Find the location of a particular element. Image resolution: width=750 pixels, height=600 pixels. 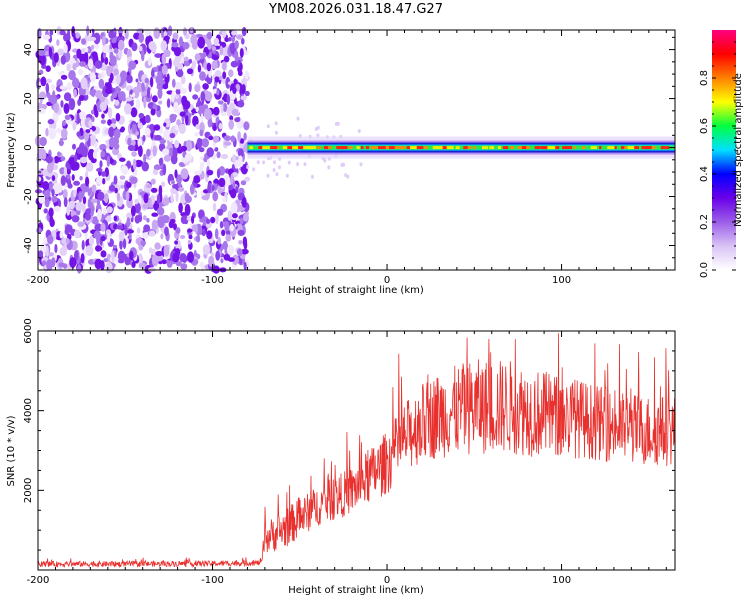

carrier-green is located at coordinates (461, 147).